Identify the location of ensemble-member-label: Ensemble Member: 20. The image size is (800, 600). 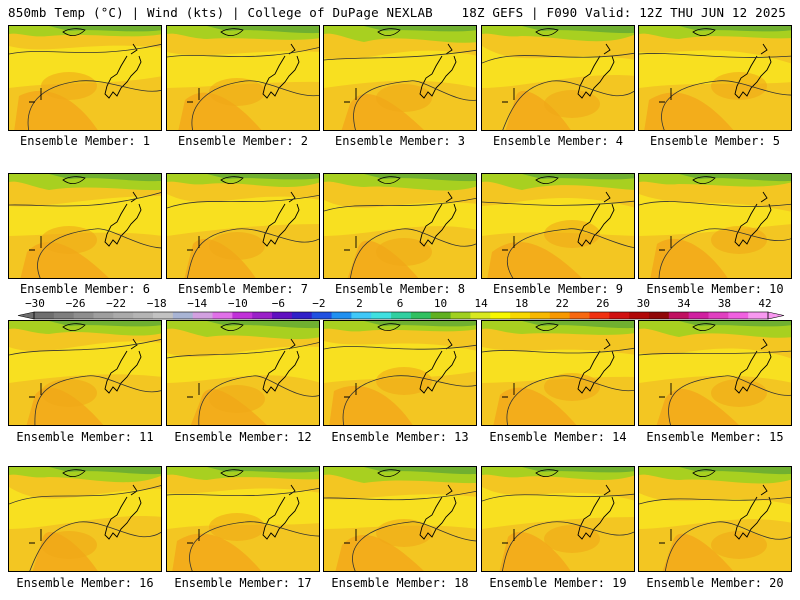
(715, 583).